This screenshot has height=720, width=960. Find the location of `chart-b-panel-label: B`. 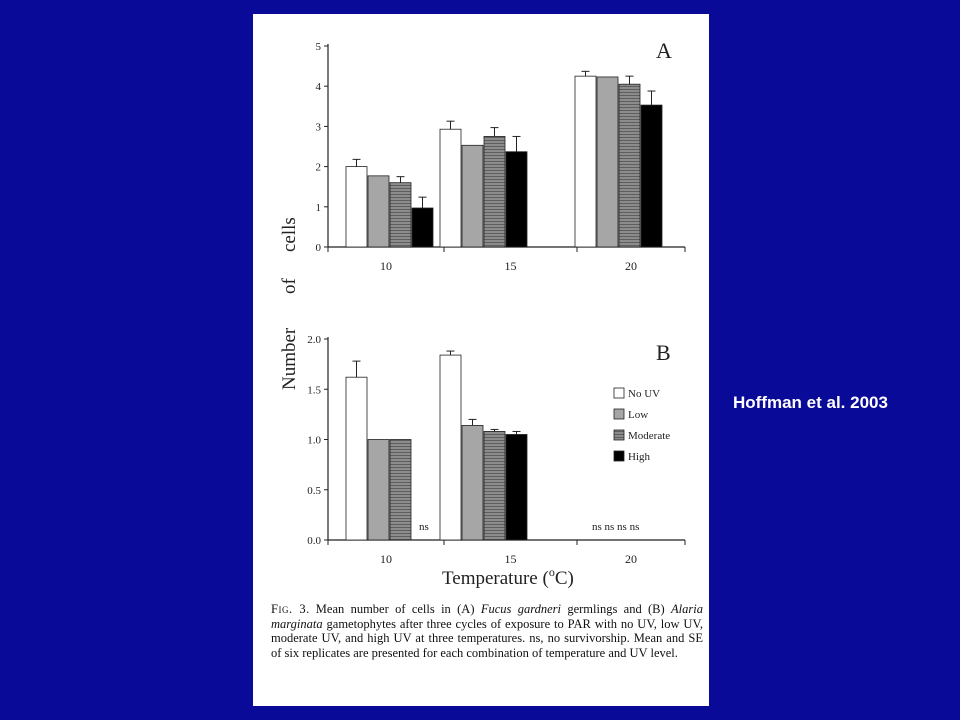

chart-b-panel-label: B is located at coordinates (663, 352).